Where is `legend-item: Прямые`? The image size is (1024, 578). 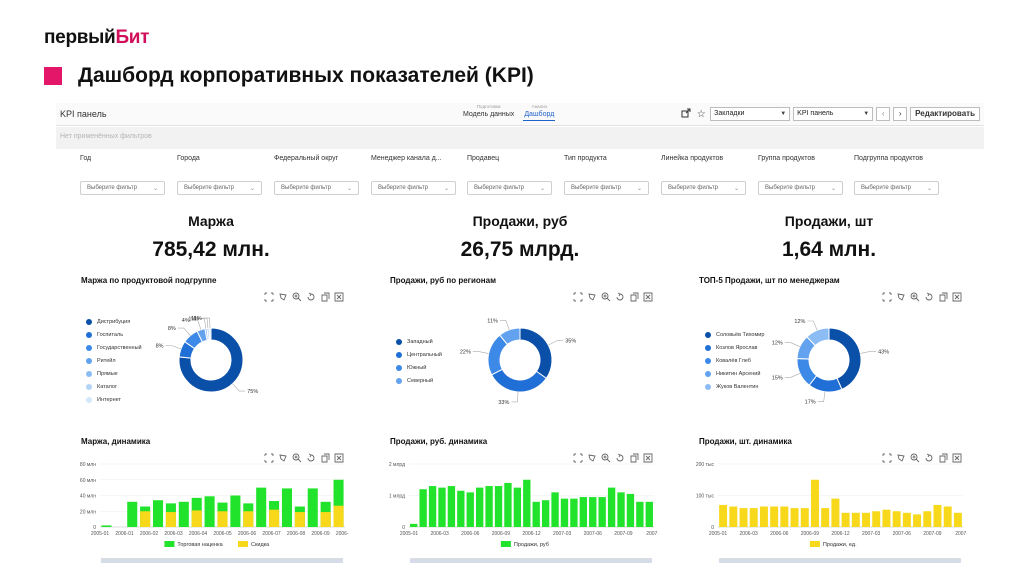 legend-item: Прямые is located at coordinates (114, 373).